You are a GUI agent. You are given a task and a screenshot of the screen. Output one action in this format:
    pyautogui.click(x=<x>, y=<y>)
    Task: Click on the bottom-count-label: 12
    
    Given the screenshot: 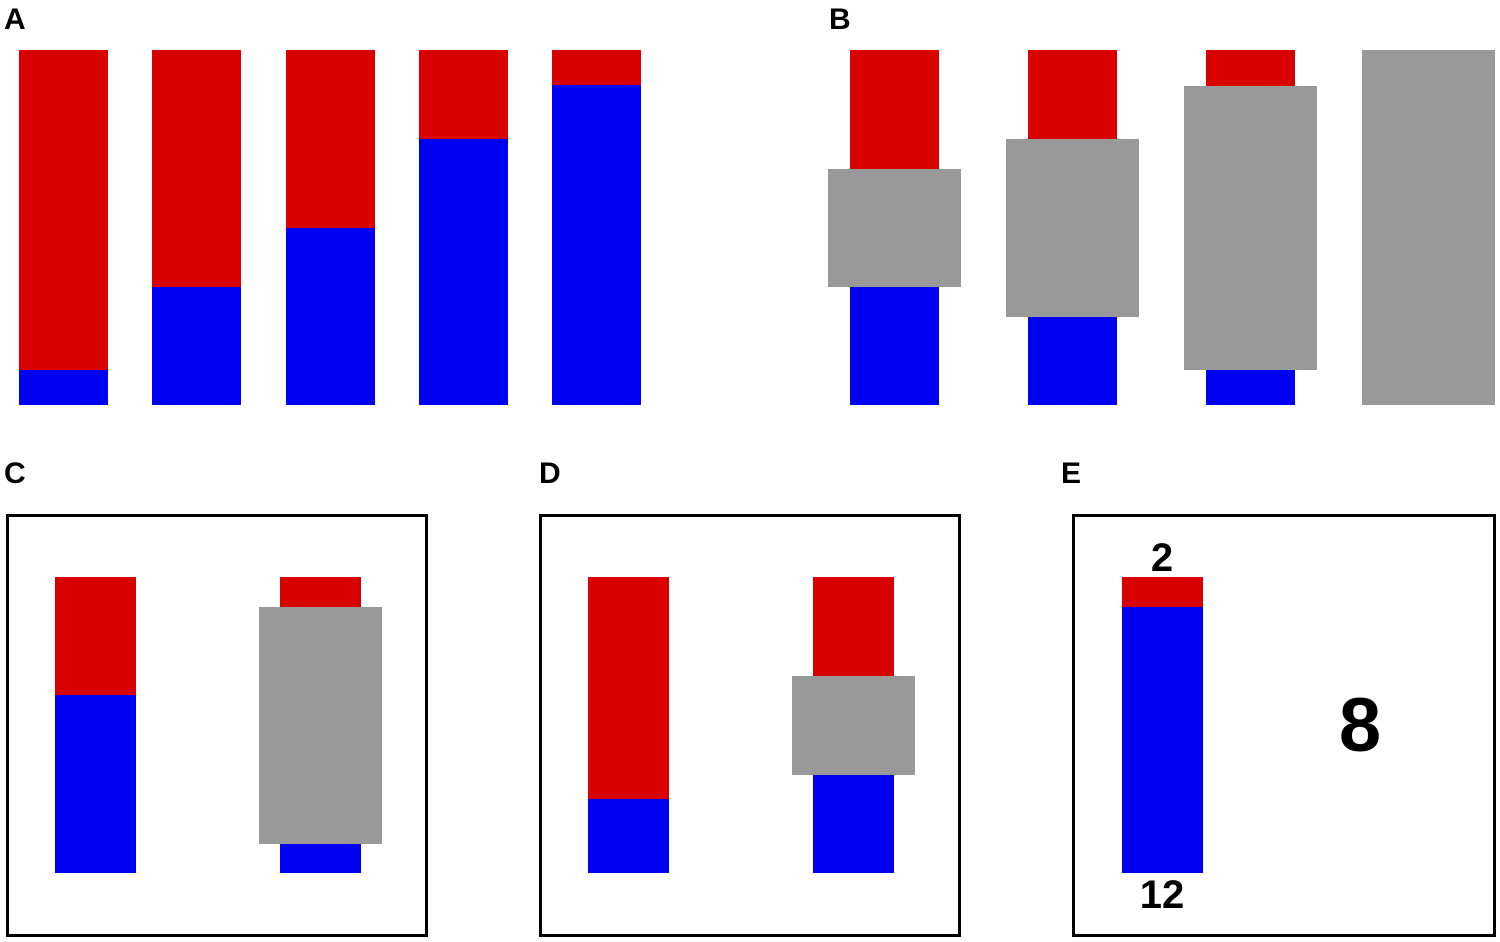 What is the action you would take?
    pyautogui.click(x=1162, y=895)
    